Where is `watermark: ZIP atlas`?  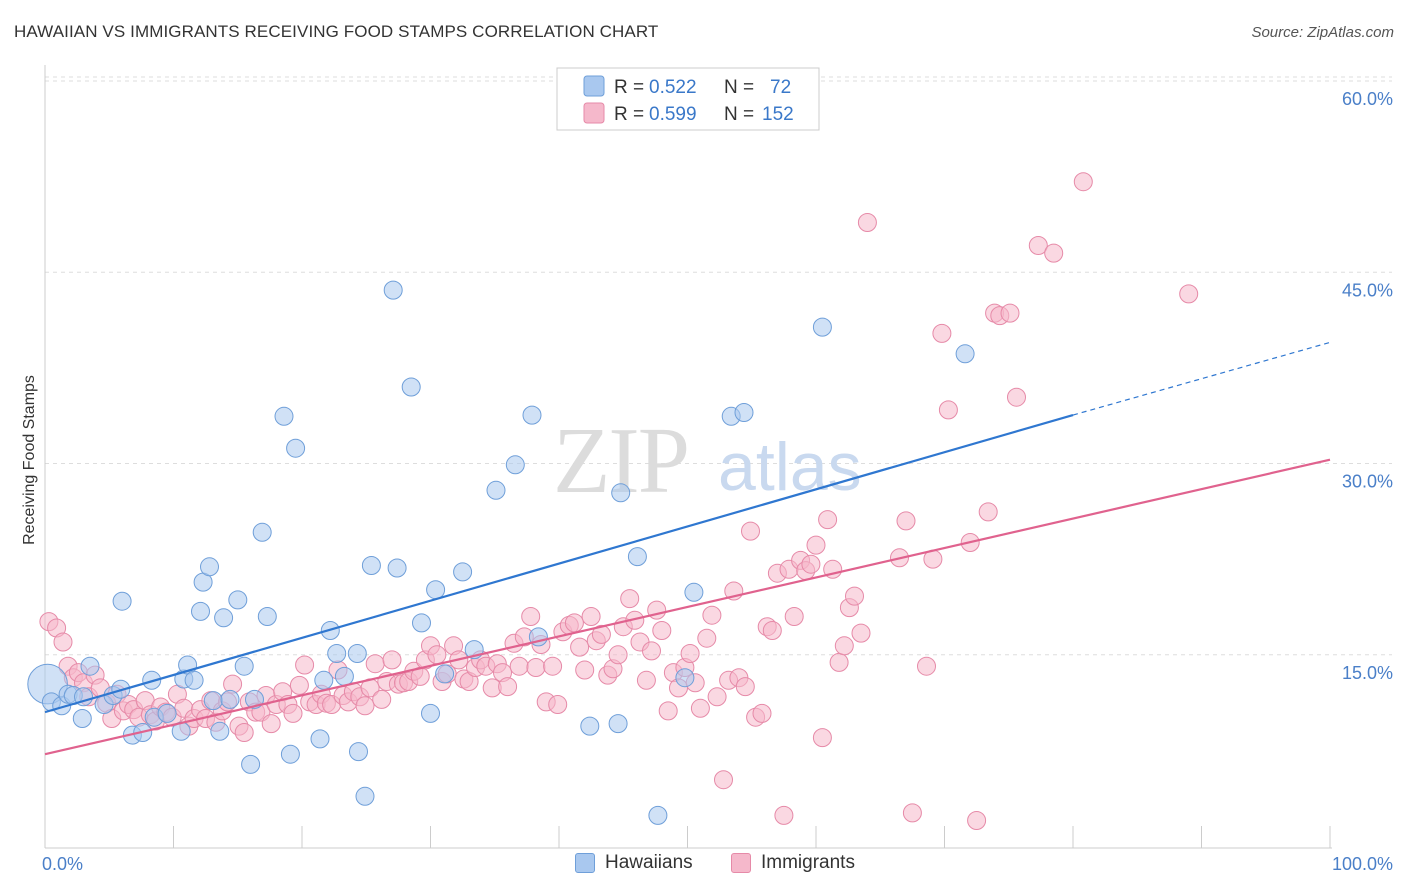
watermark: ZIP atlas is located at coordinates (707, 461).